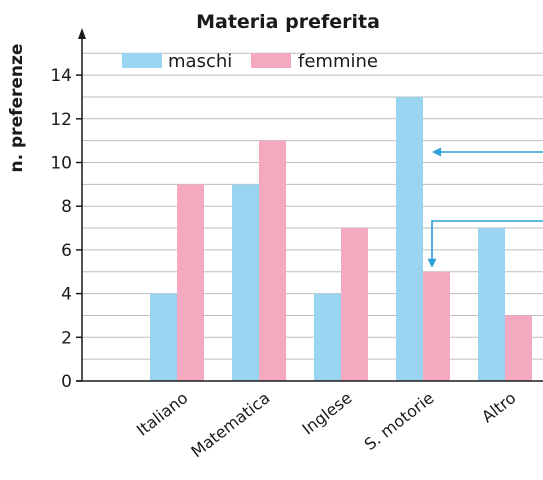 Image resolution: width=543 pixels, height=480 pixels. What do you see at coordinates (491, 304) in the screenshot?
I see `bar-maschi-altro` at bounding box center [491, 304].